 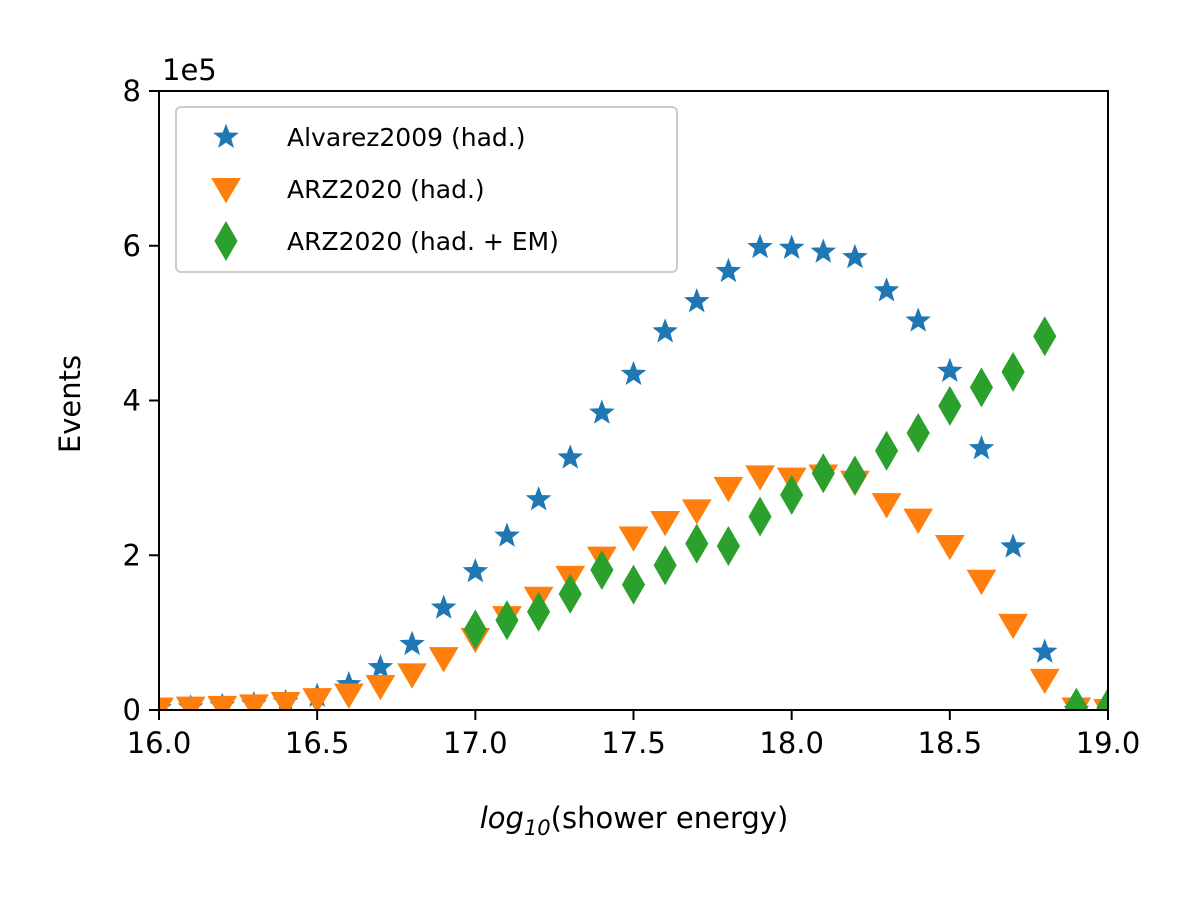 What do you see at coordinates (406, 137) in the screenshot?
I see `legend-label: Alvarez2009 (had.)` at bounding box center [406, 137].